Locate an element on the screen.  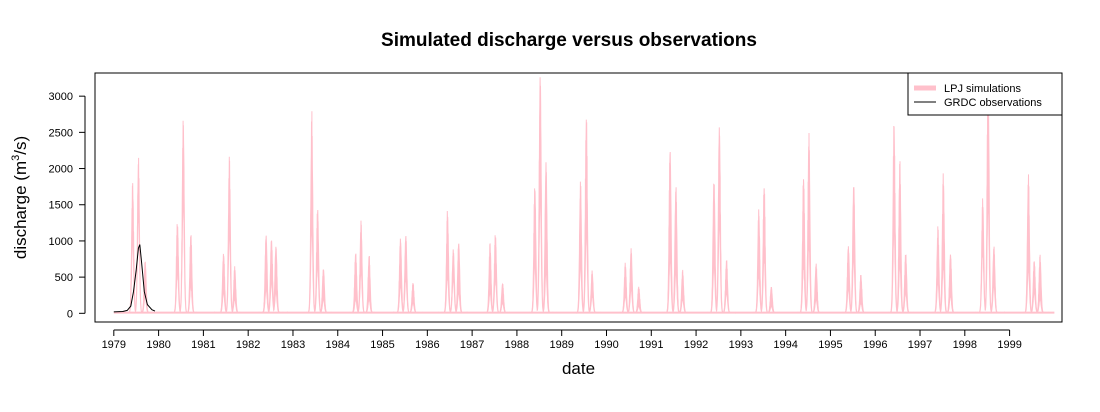
simulation-band-1999 is located at coordinates (1035, 244).